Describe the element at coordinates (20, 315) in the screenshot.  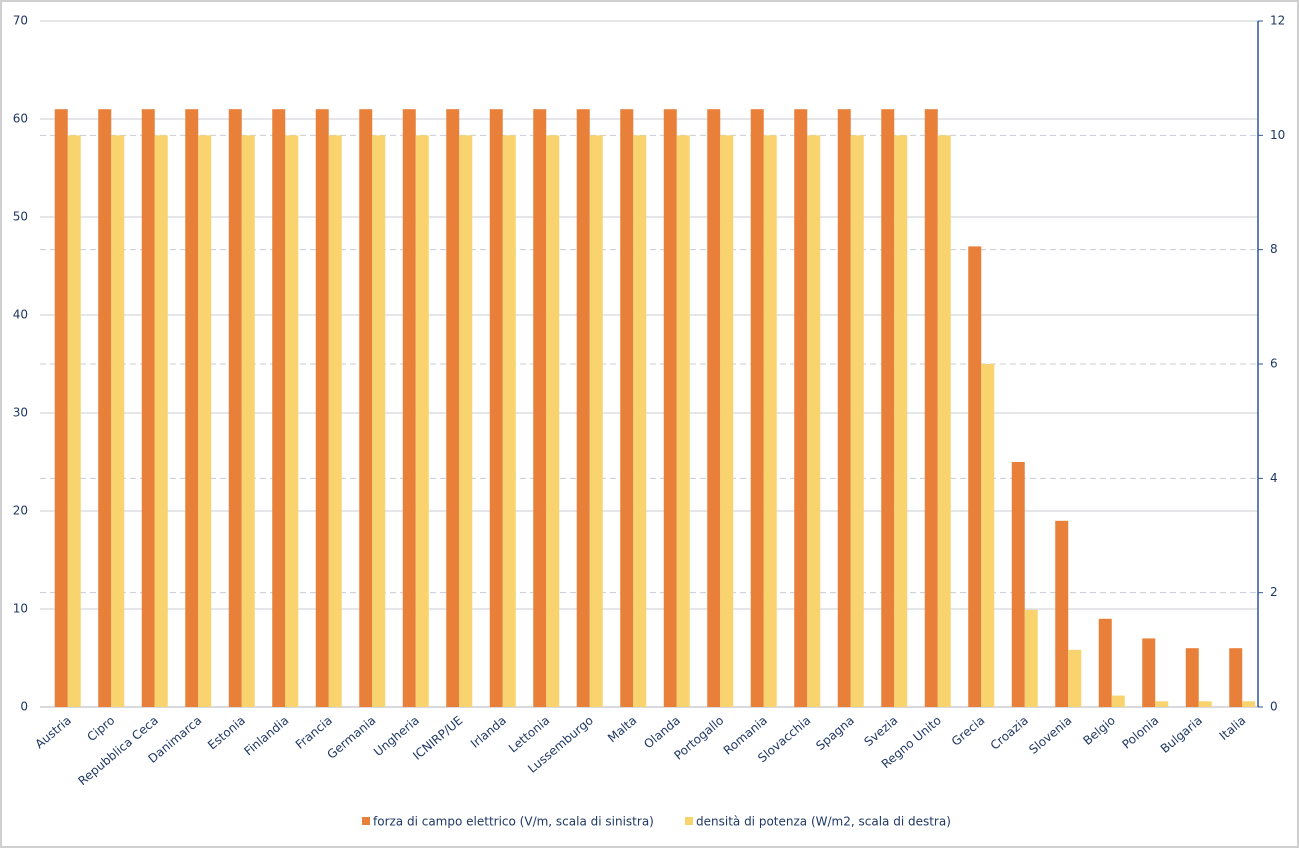
I see `y-tick-label: 40` at that location.